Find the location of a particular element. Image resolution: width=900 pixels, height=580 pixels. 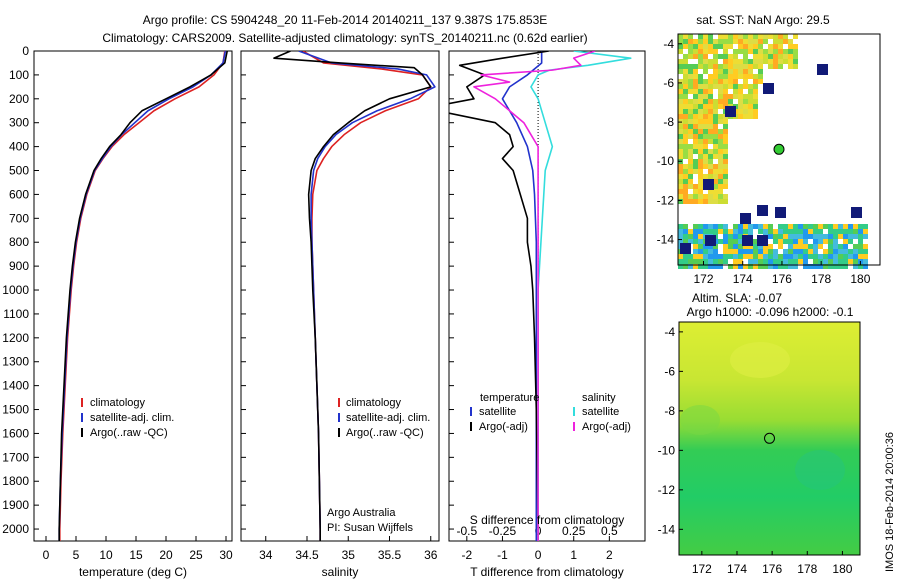

lon-tick-label: 176 is located at coordinates (772, 569).